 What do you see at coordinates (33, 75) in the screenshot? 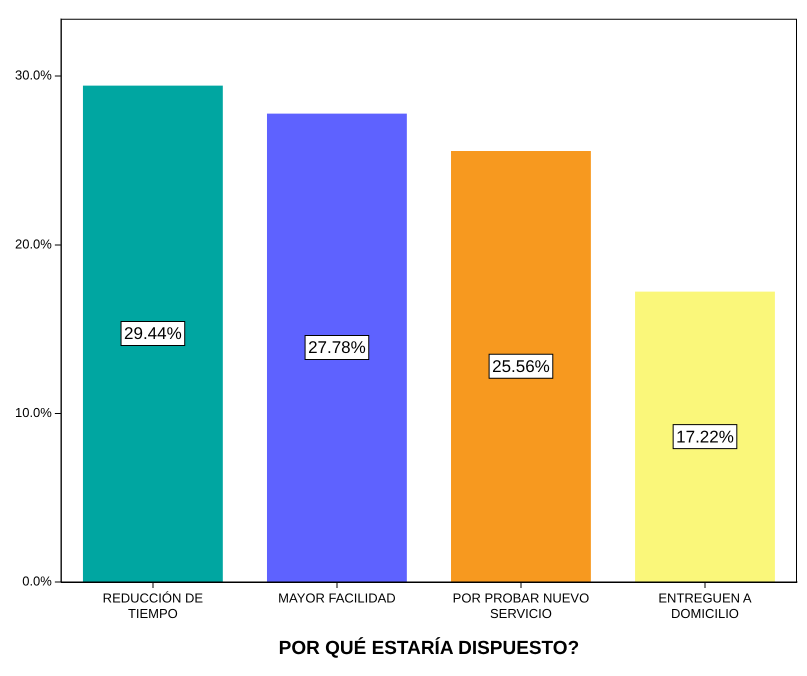
I see `y-tick-label: 30.0%` at bounding box center [33, 75].